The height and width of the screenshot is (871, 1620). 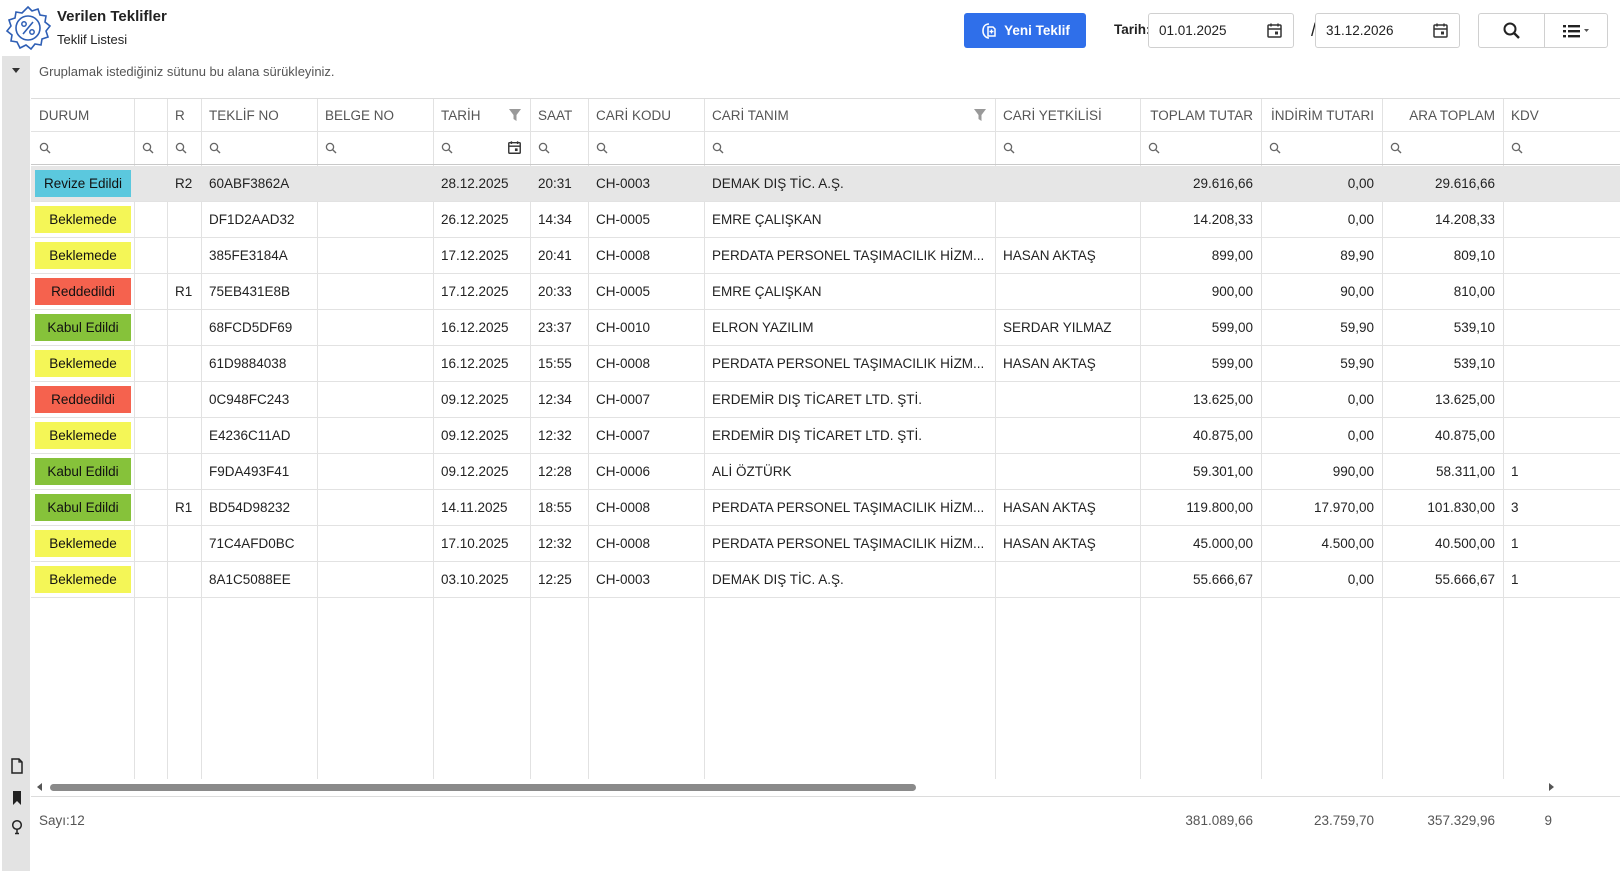 I want to click on subtotal-cell: 810,00, so click(x=1474, y=291).